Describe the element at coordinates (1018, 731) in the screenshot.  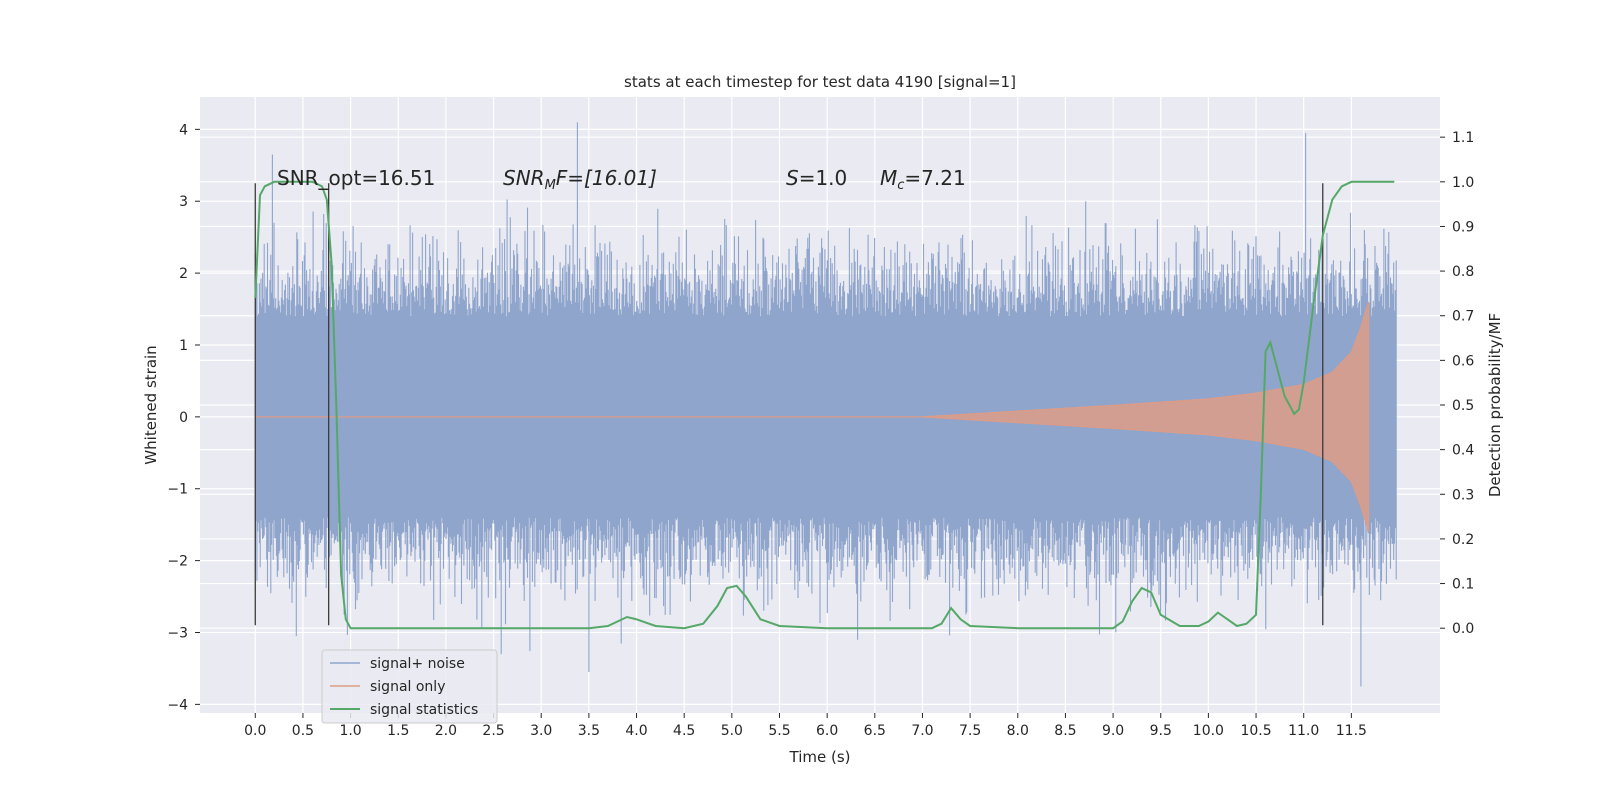
I see `x-tick-label: 8.0` at that location.